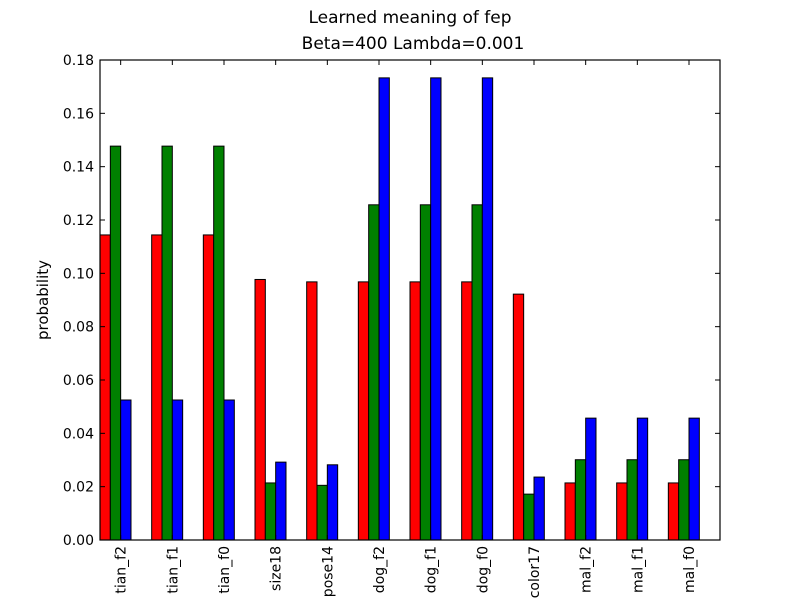  What do you see at coordinates (43, 300) in the screenshot?
I see `y-axis-label: probability` at bounding box center [43, 300].